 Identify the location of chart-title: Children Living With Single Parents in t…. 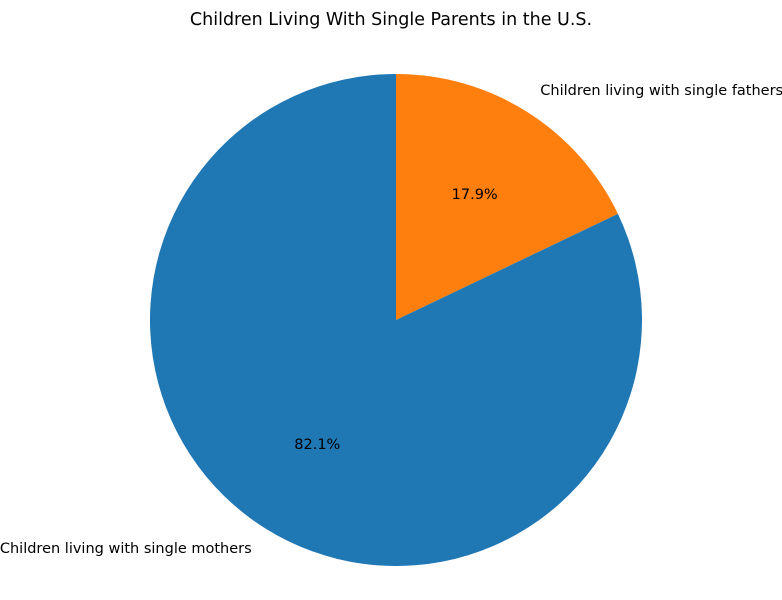
(391, 20).